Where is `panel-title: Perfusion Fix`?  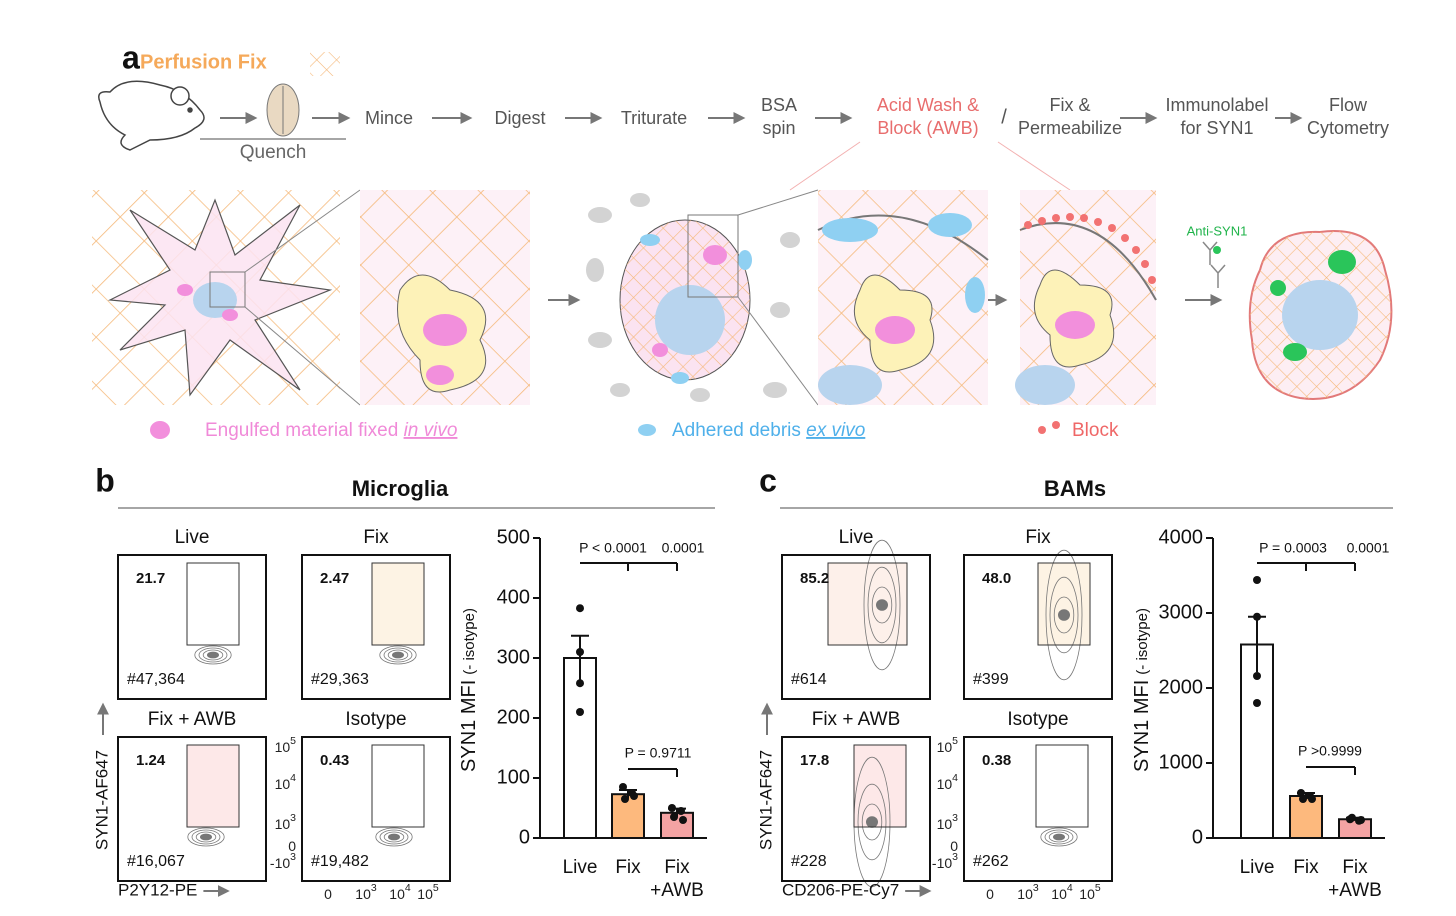
panel-title: Perfusion Fix is located at coordinates (203, 62).